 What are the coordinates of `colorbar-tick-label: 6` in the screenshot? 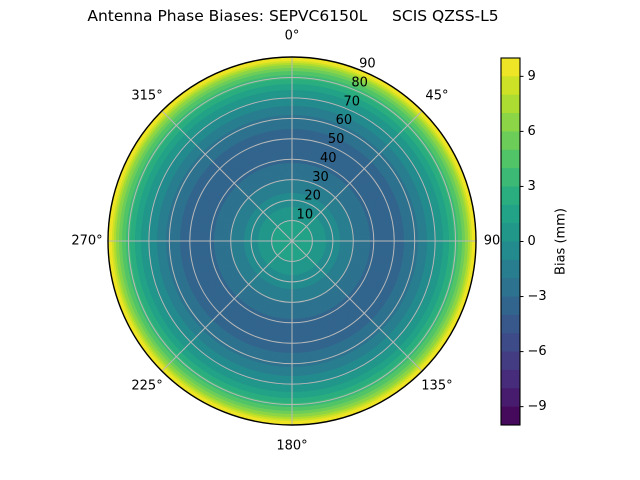 It's located at (532, 131).